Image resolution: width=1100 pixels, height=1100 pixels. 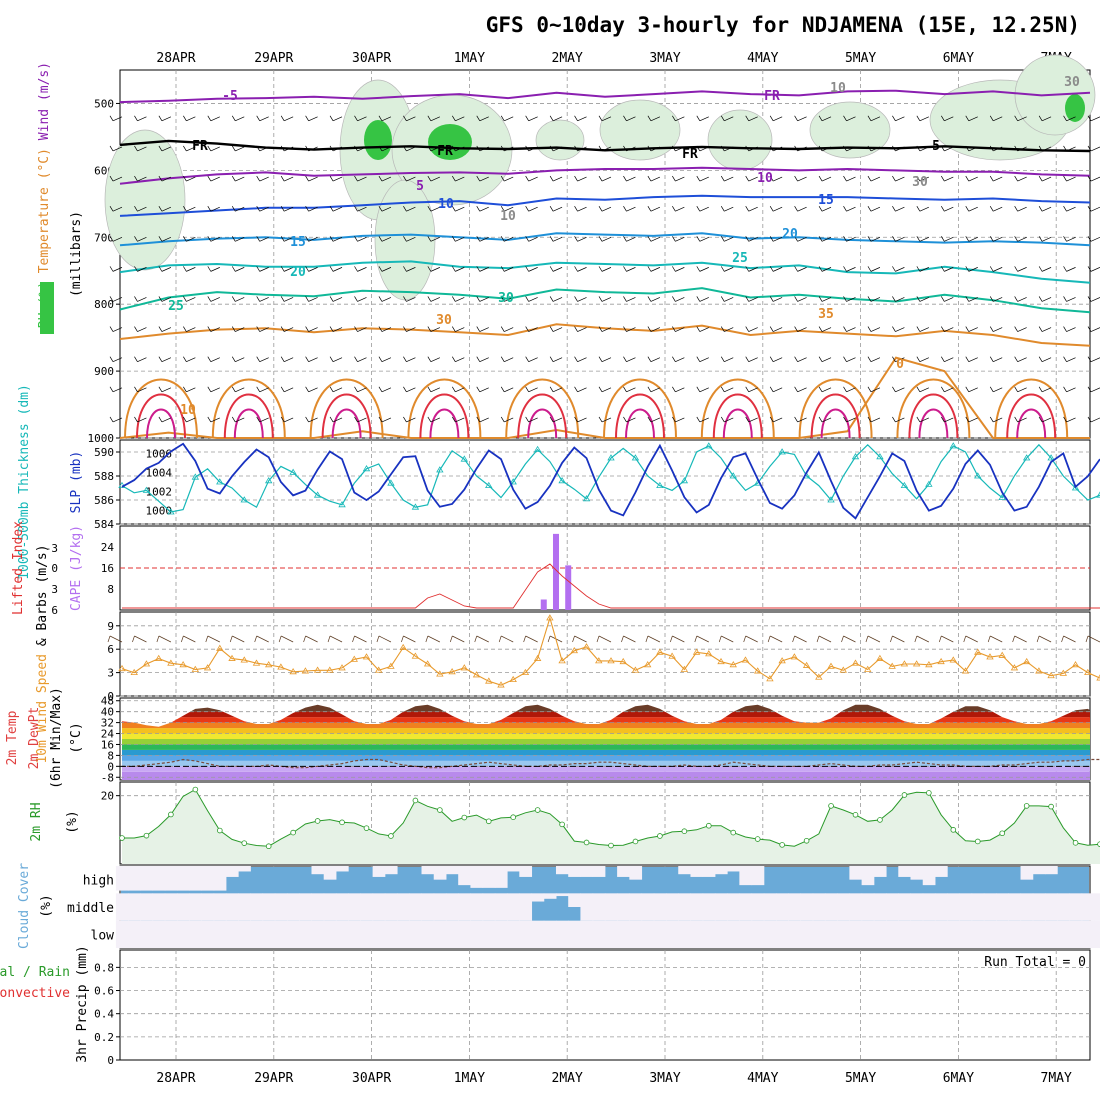 What do you see at coordinates (371, 1078) in the screenshot?
I see `bottom-date-label: 30APR` at bounding box center [371, 1078].